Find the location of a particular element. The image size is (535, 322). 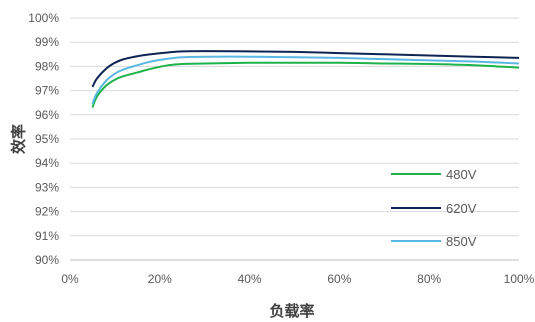

series-lines is located at coordinates (305, 79).